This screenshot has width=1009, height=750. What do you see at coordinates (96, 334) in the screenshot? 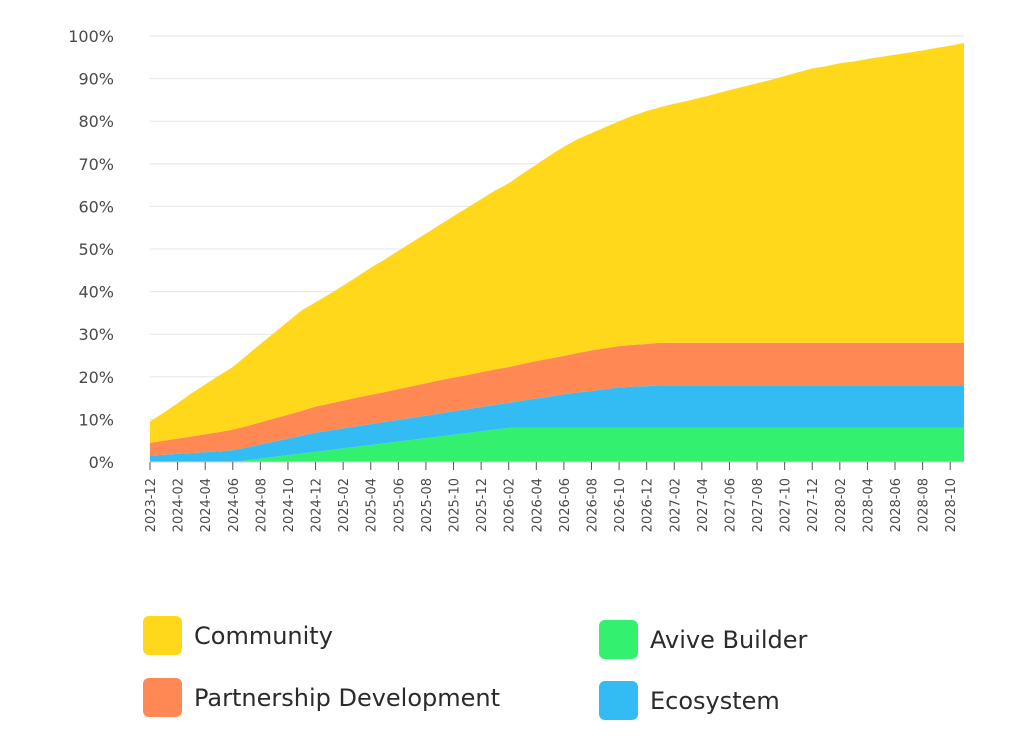
I see `y-tick-label: 30%` at bounding box center [96, 334].